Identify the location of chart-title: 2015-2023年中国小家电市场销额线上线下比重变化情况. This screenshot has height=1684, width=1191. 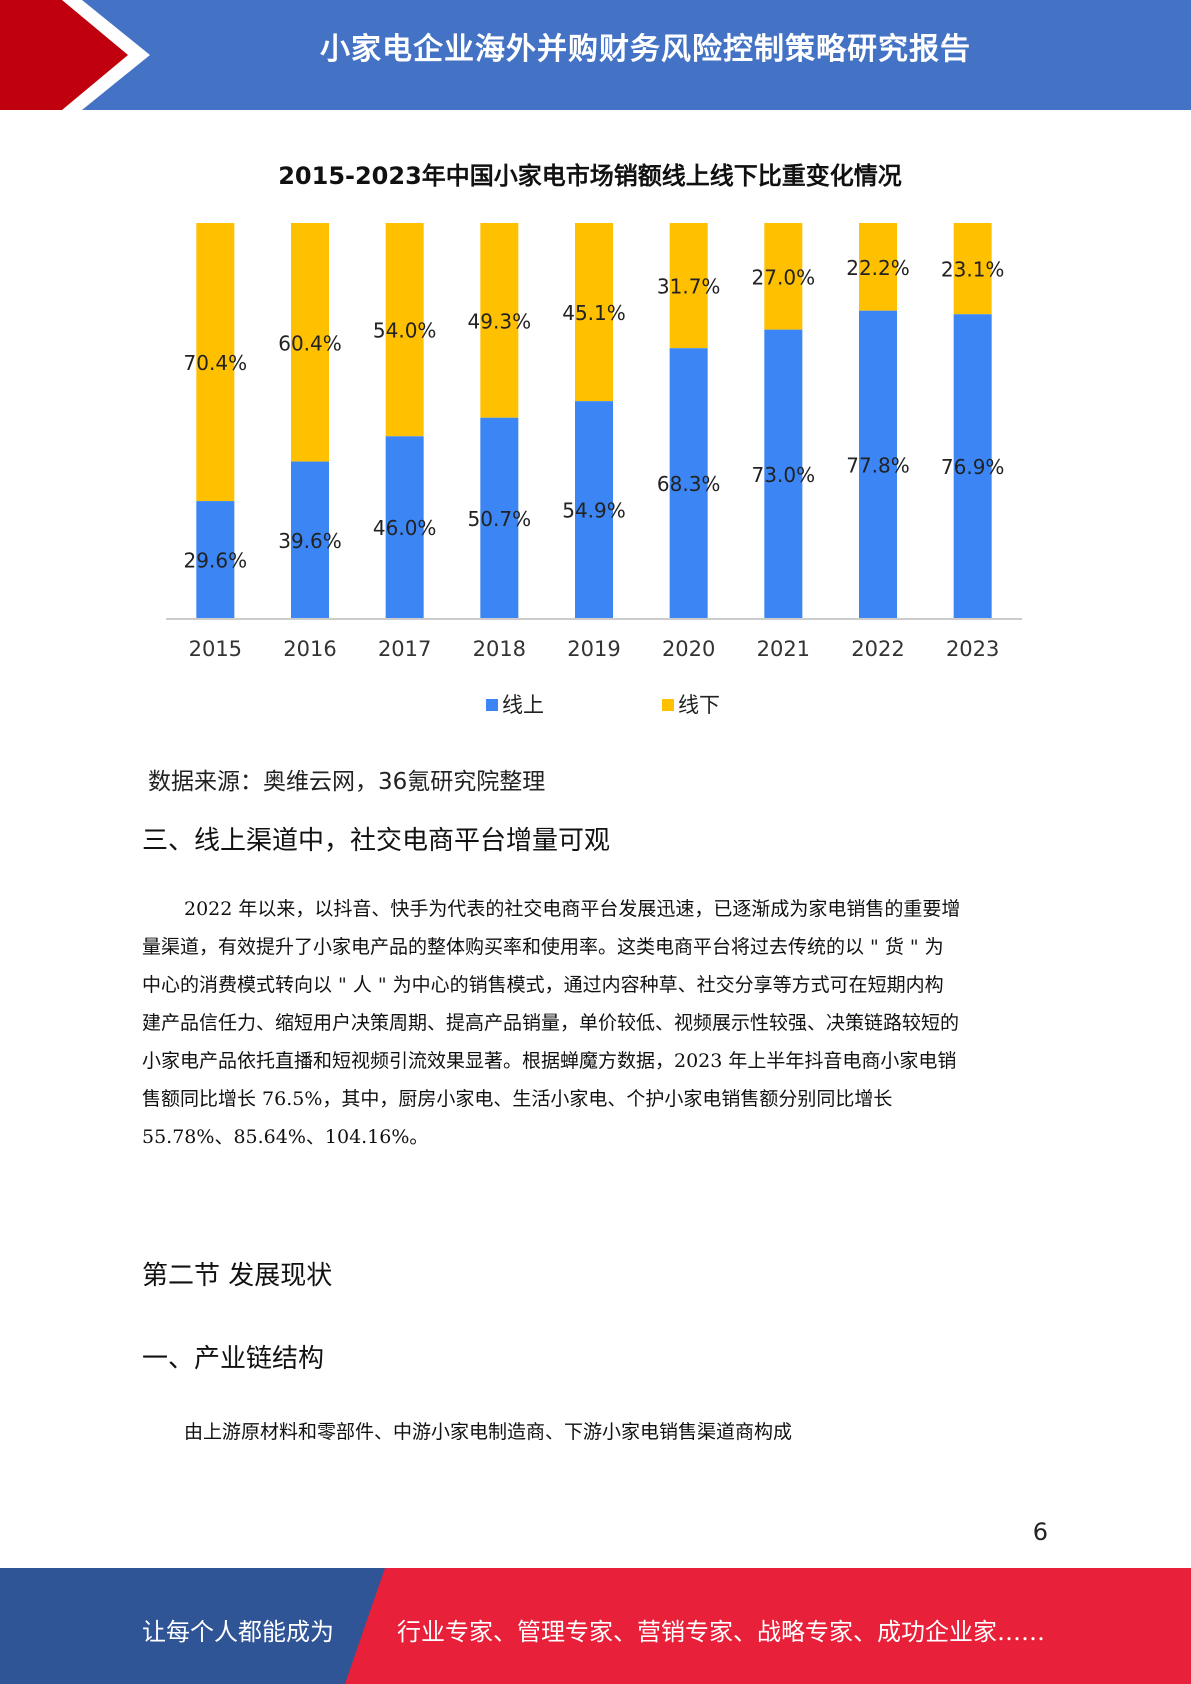
(590, 176).